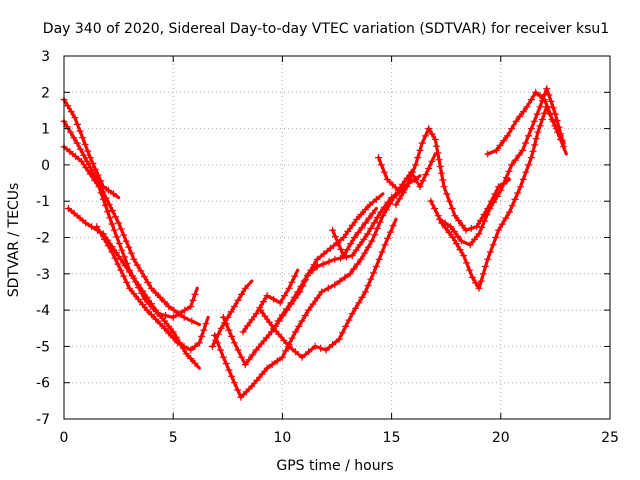  What do you see at coordinates (45, 166) in the screenshot?
I see `y-tick-label: 0` at bounding box center [45, 166].